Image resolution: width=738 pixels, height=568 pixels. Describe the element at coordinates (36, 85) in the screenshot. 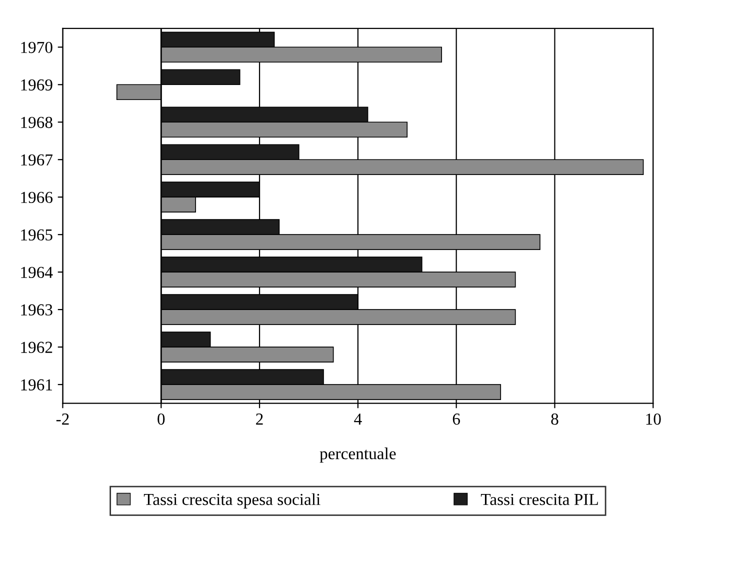

I see `y-tick-label: 1969` at that location.